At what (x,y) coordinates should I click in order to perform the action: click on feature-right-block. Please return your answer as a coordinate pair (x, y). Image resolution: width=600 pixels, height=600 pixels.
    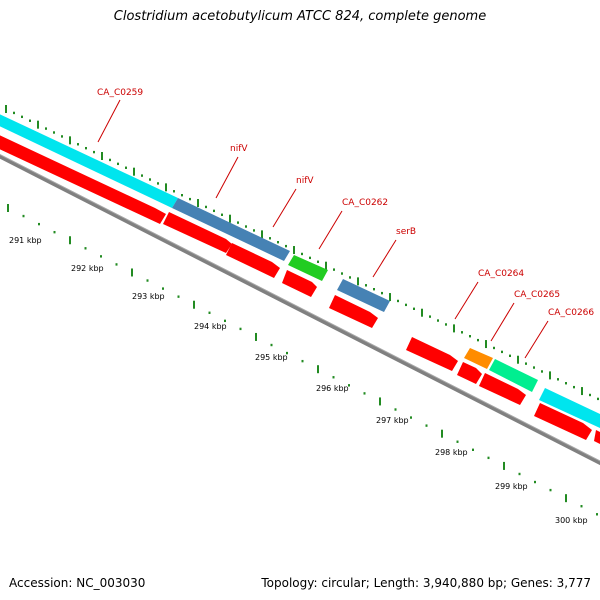
    Looking at the image, I should click on (569, 408).